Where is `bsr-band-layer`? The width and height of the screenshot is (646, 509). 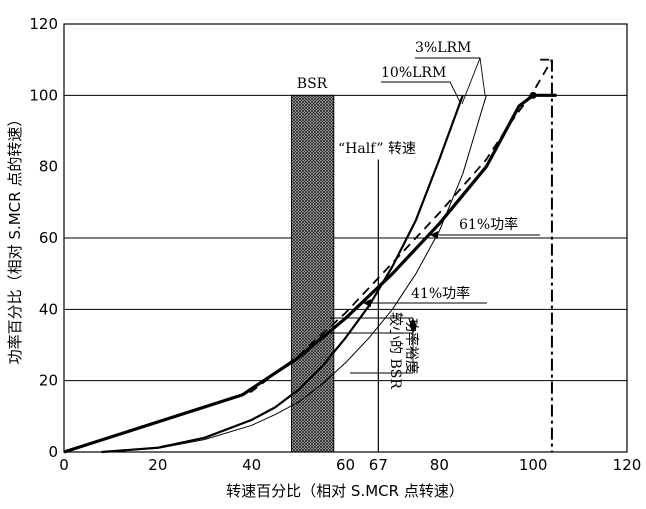 bsr-band-layer is located at coordinates (313, 273).